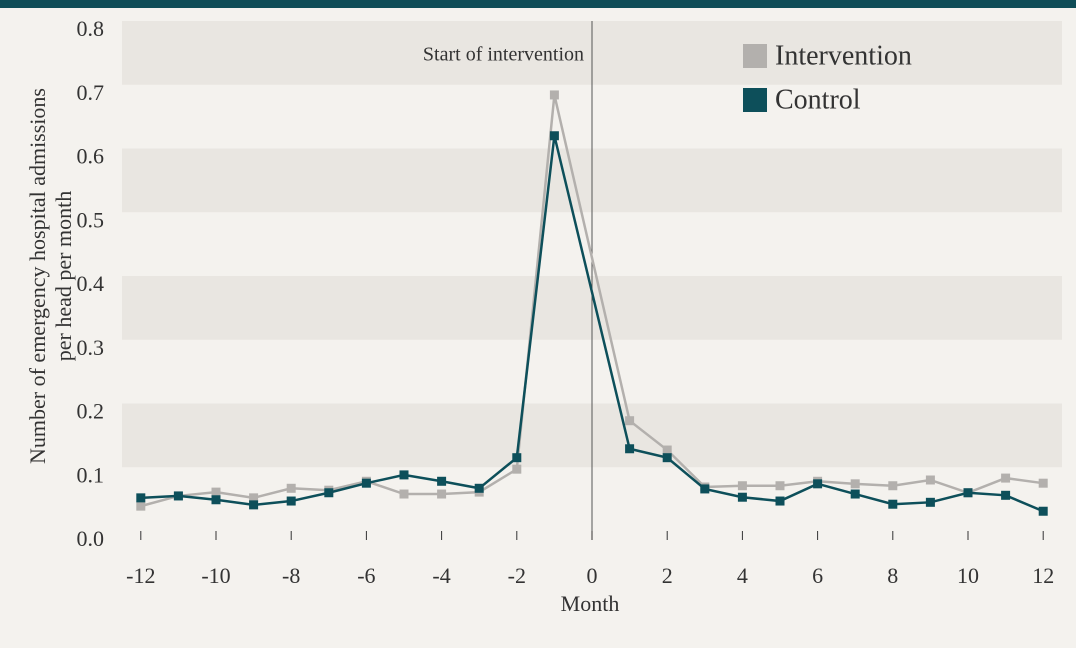 Image resolution: width=1076 pixels, height=648 pixels. I want to click on x-tick-label: -4, so click(441, 575).